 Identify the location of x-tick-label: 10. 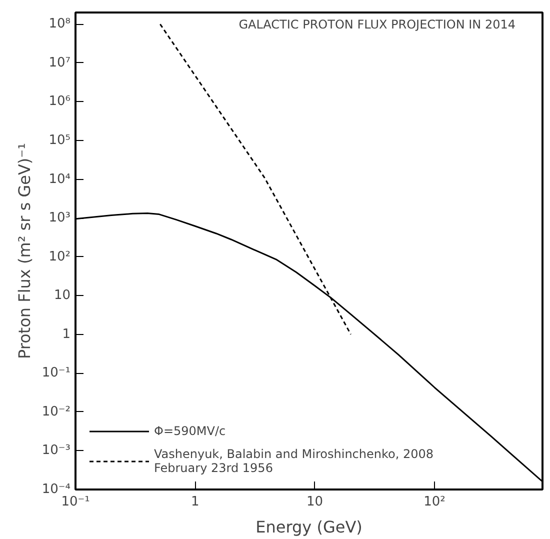
(315, 502).